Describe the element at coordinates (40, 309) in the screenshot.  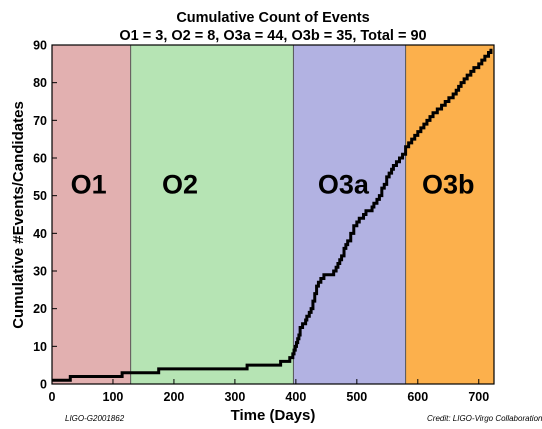
I see `y-tick-label: 20` at that location.